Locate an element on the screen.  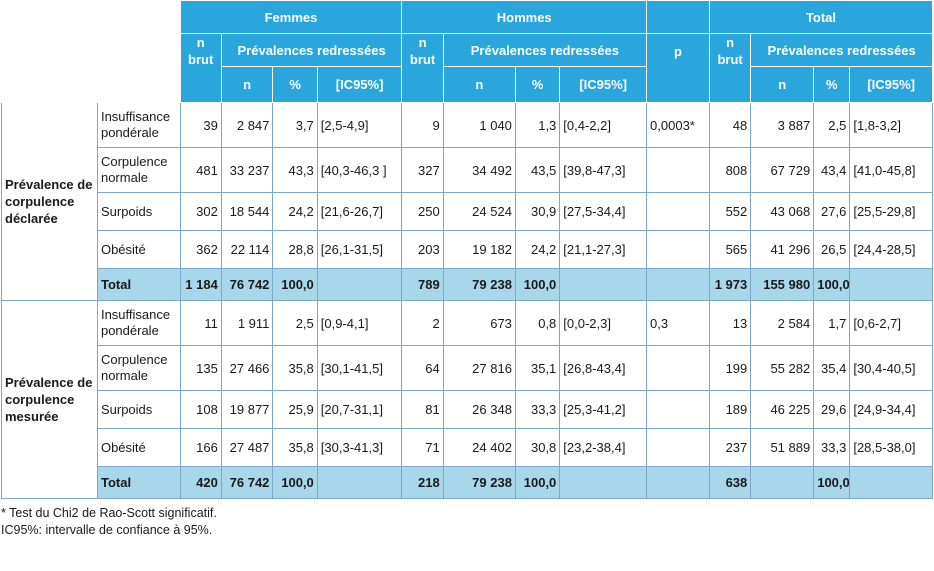
cell-t-pct: 100,0 is located at coordinates (832, 284).